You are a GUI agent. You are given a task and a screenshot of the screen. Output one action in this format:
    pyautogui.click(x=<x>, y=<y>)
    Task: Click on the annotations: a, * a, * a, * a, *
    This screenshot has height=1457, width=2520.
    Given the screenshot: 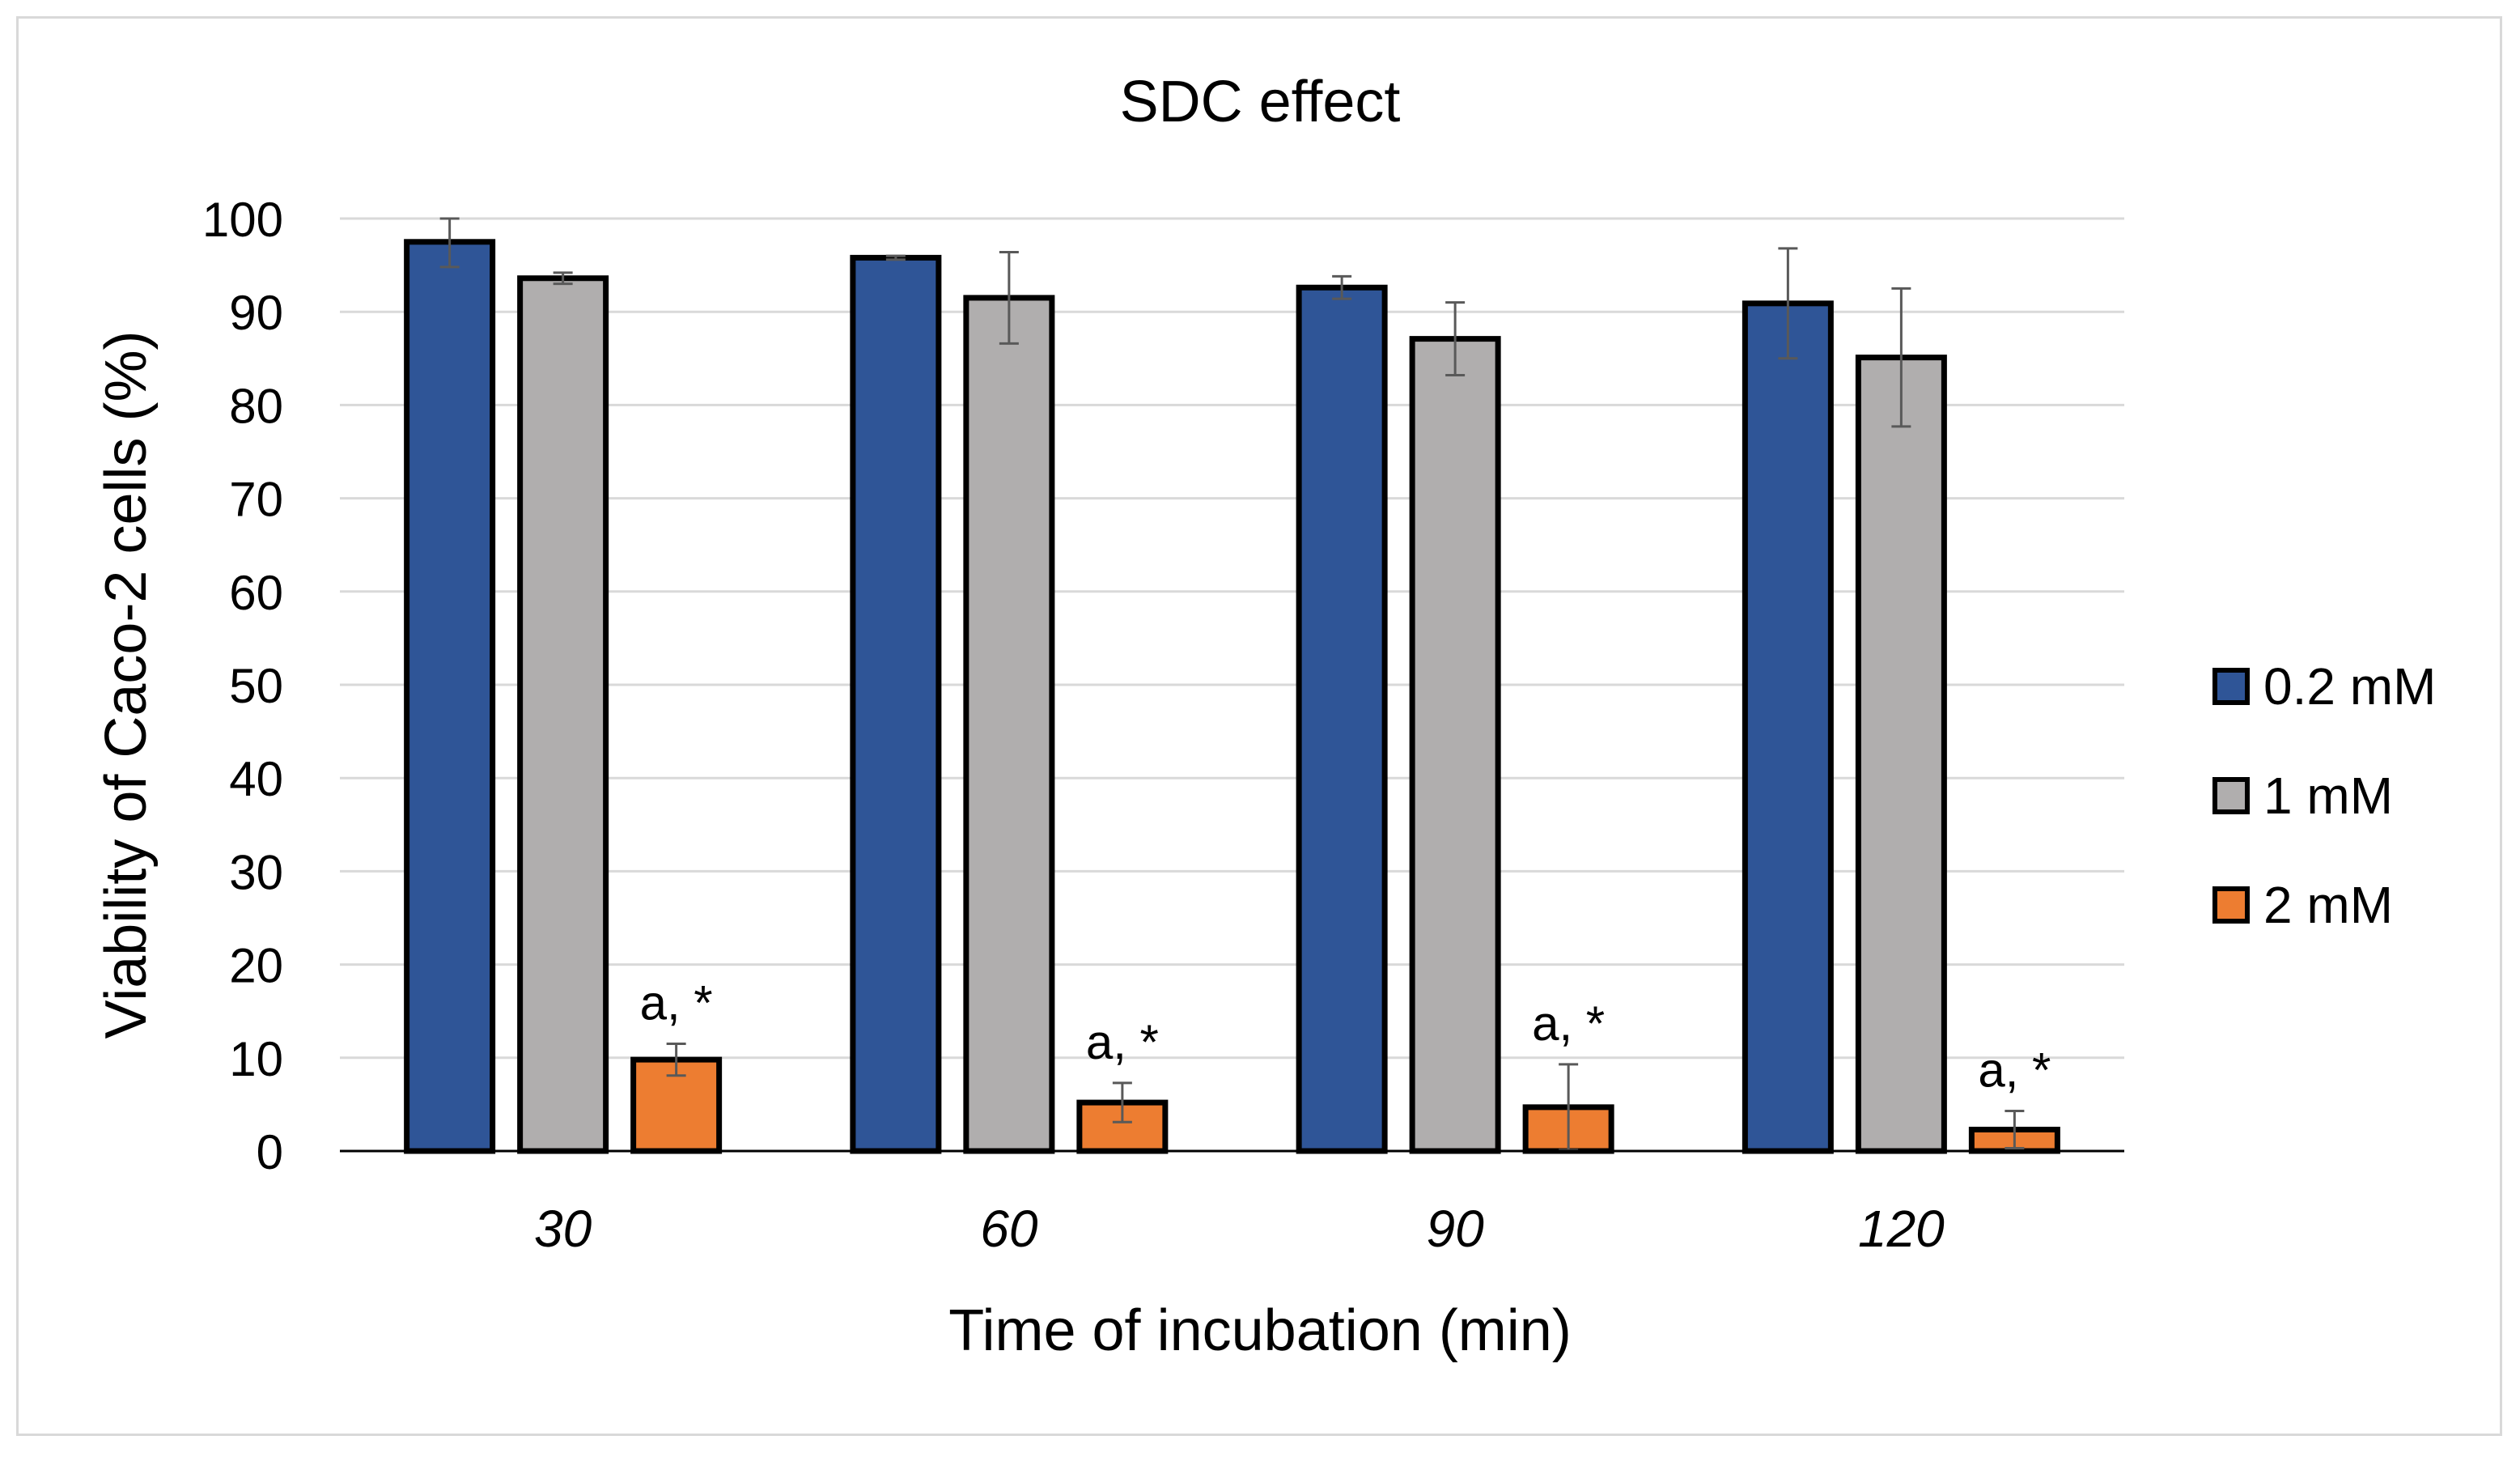 What is the action you would take?
    pyautogui.click(x=1345, y=1037)
    